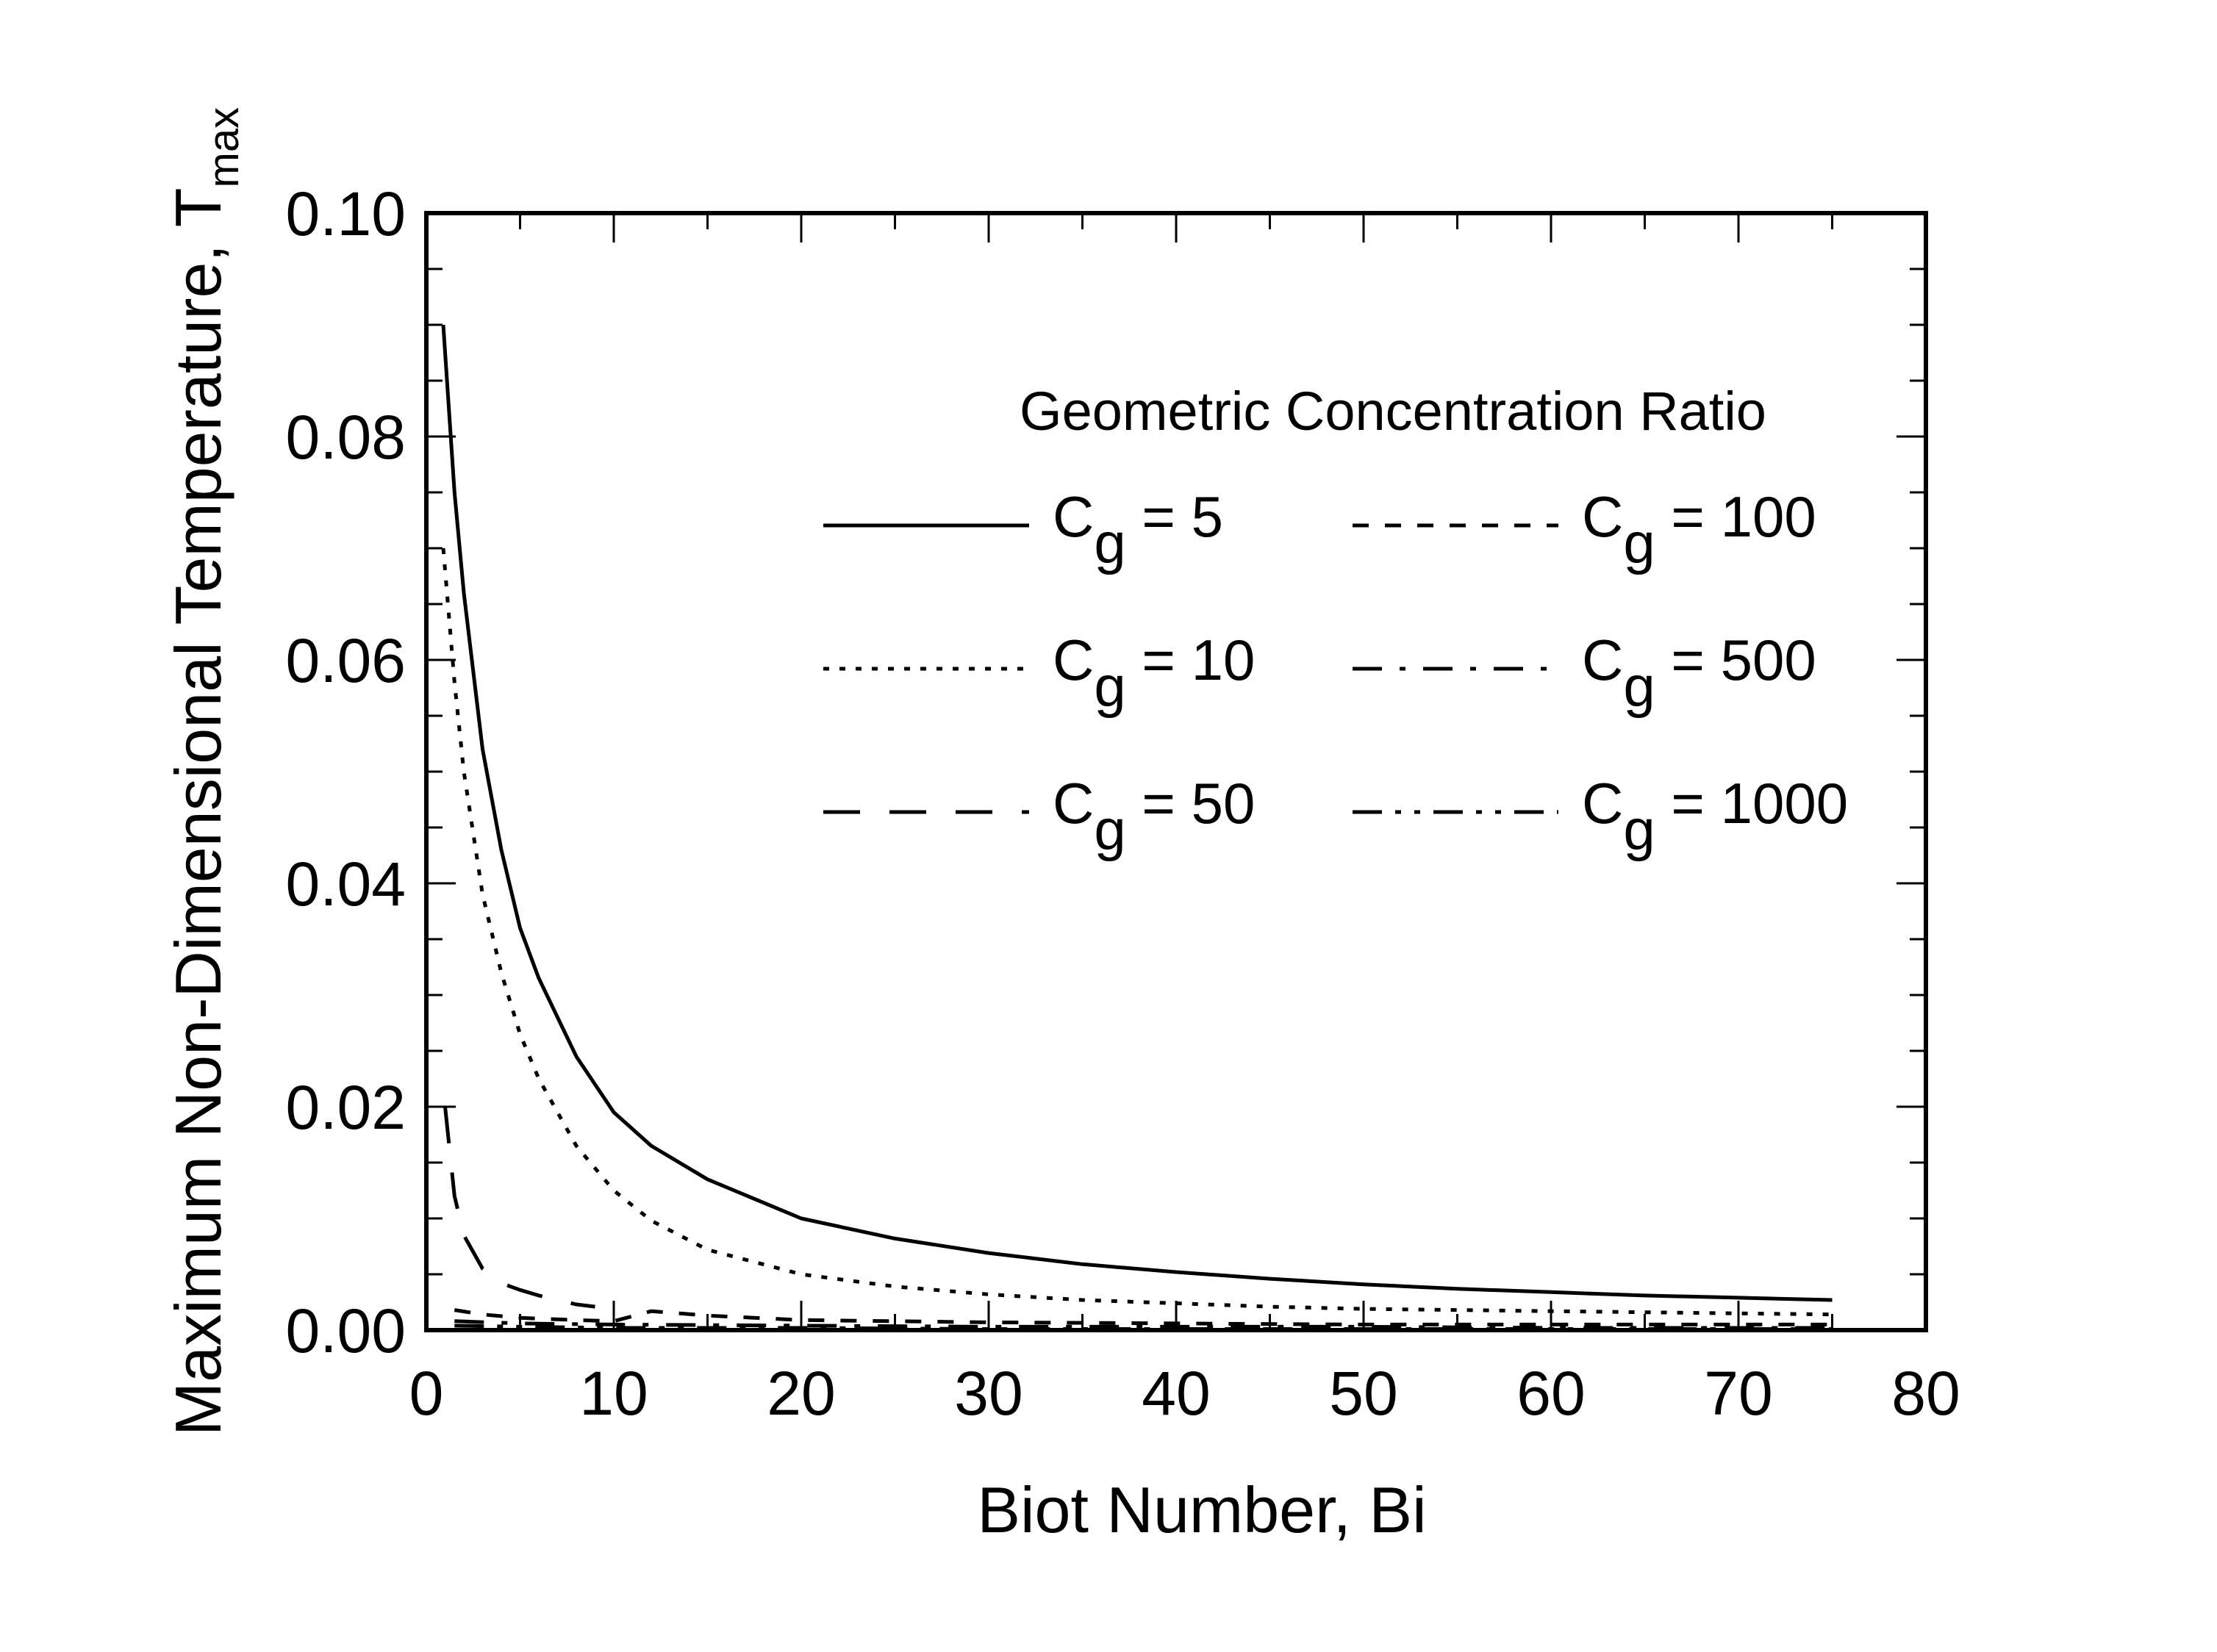 Image resolution: width=2217 pixels, height=1652 pixels. What do you see at coordinates (613, 1393) in the screenshot?
I see `x-tick-label: 10` at bounding box center [613, 1393].